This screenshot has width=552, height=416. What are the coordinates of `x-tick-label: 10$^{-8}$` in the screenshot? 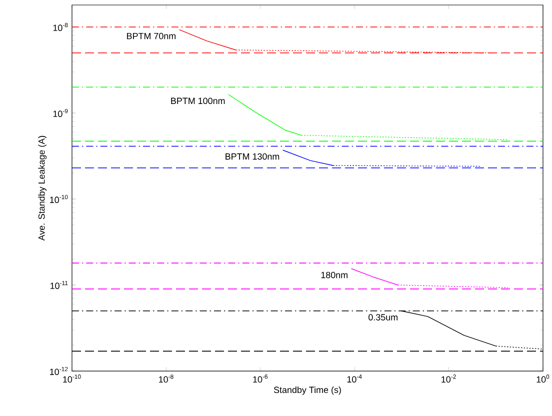 It's located at (166, 378).